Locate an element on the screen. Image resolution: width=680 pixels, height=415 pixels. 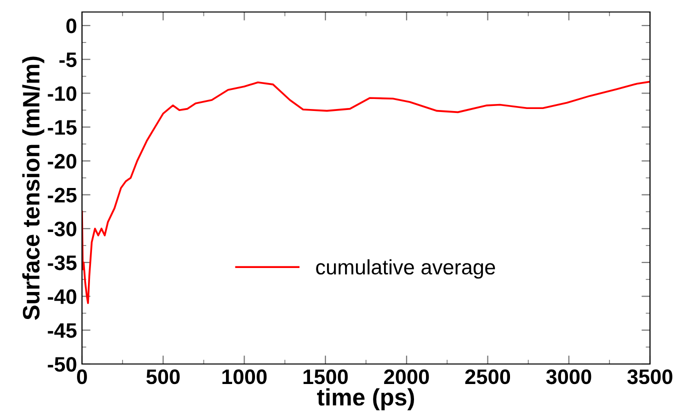
x-axis-title: time (ps) is located at coordinates (365, 399).